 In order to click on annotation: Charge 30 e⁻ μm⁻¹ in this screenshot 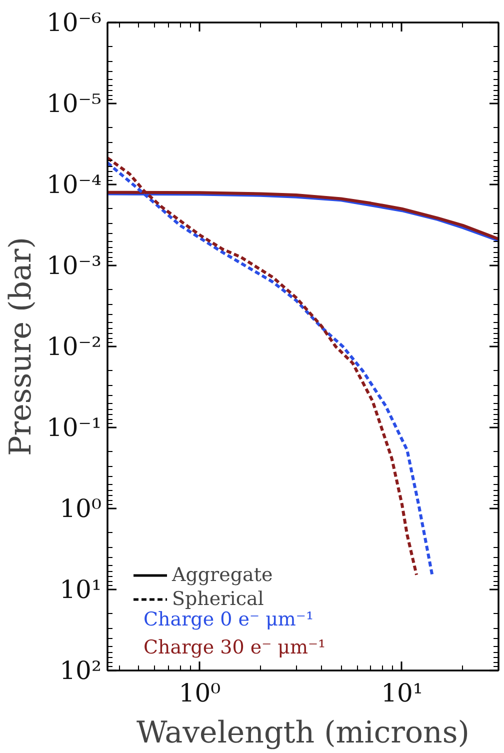, I will do `click(235, 647)`.